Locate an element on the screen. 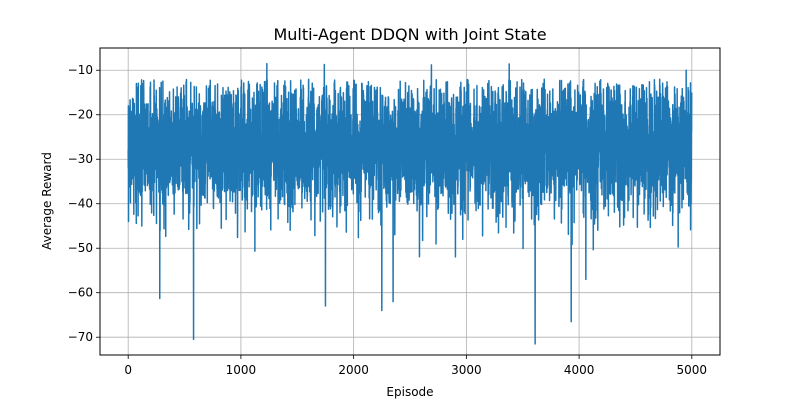 The image size is (800, 400). x-tick-label: 2000 is located at coordinates (353, 370).